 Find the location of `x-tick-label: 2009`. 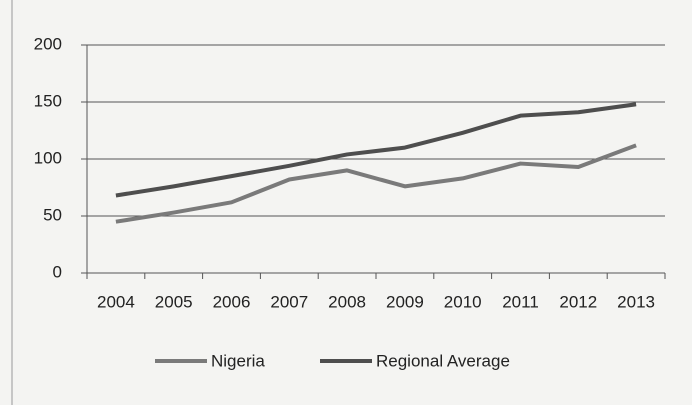

x-tick-label: 2009 is located at coordinates (405, 301).